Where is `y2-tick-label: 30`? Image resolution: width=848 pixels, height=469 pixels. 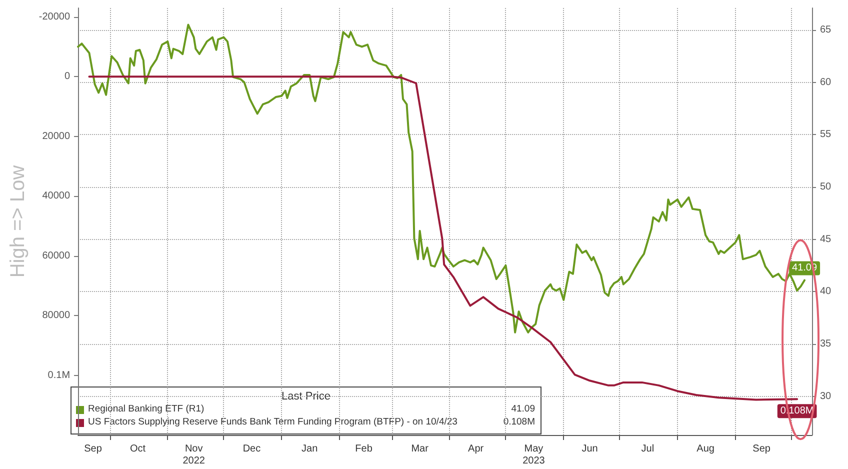
y2-tick-label: 30 is located at coordinates (826, 396).